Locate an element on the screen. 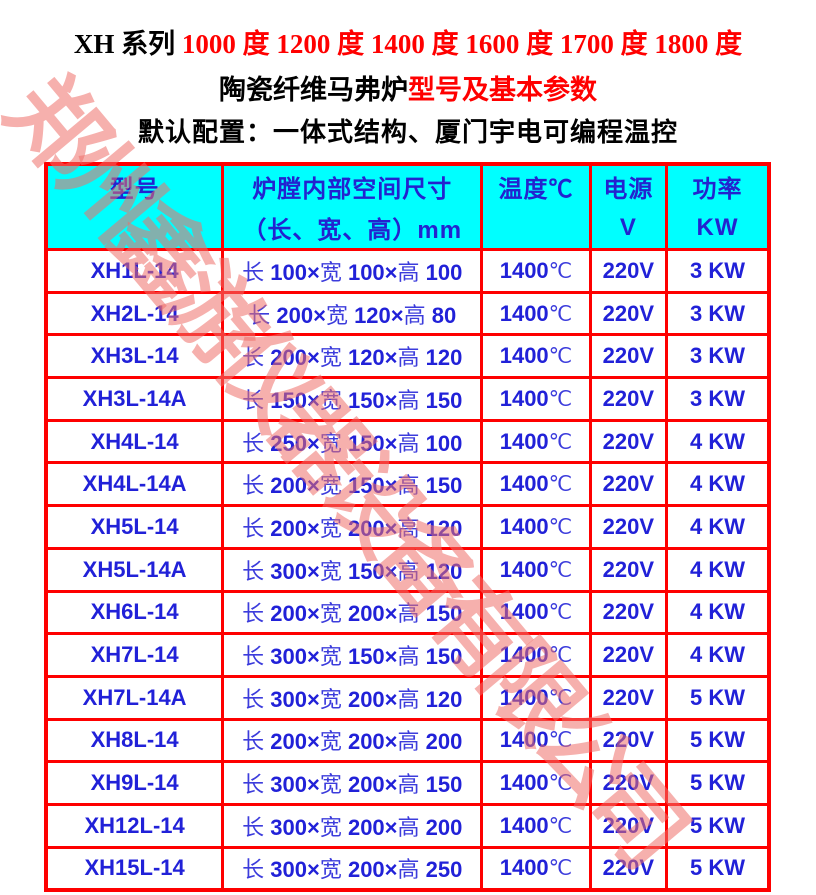  header-temperature: 温度℃ is located at coordinates (536, 206).